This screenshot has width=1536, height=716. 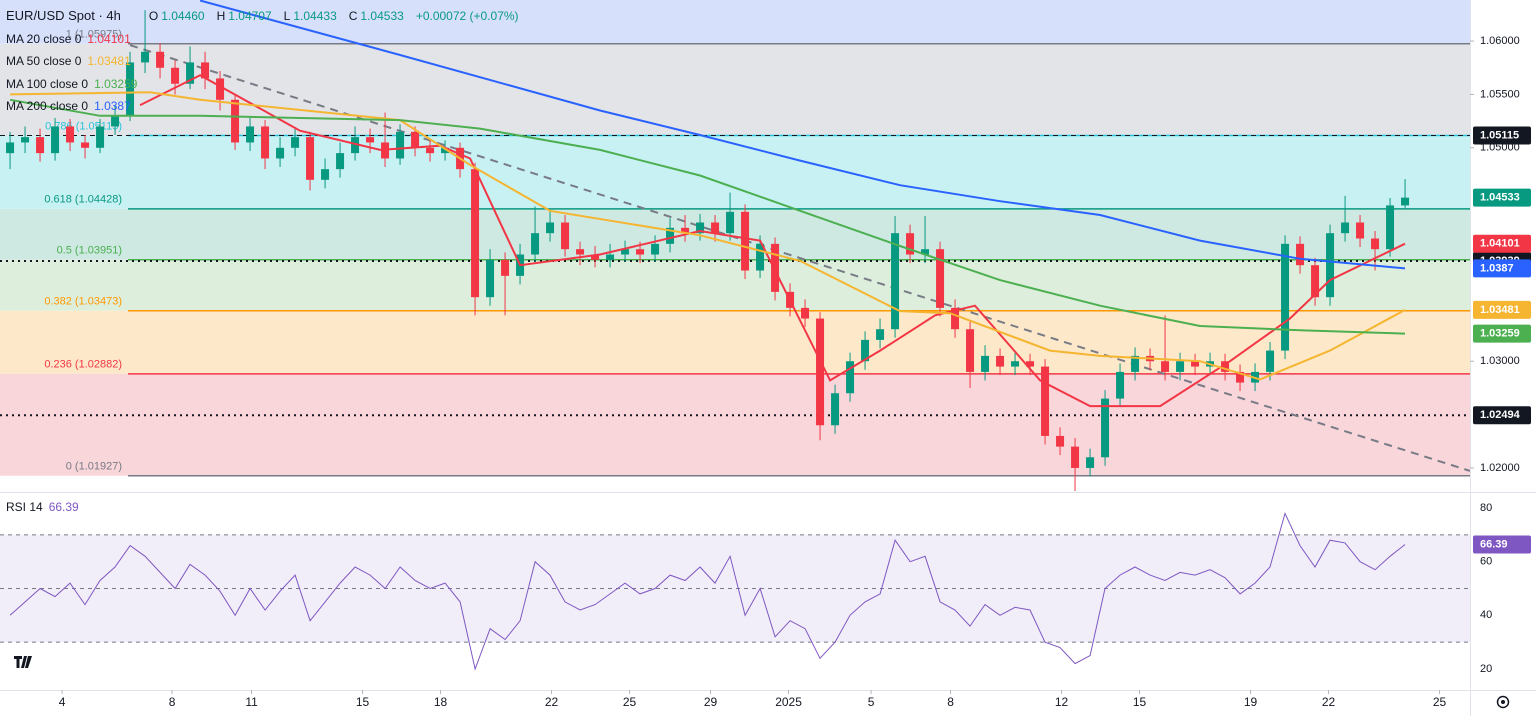 I want to click on x-tick-label: 22, so click(x=1329, y=702).